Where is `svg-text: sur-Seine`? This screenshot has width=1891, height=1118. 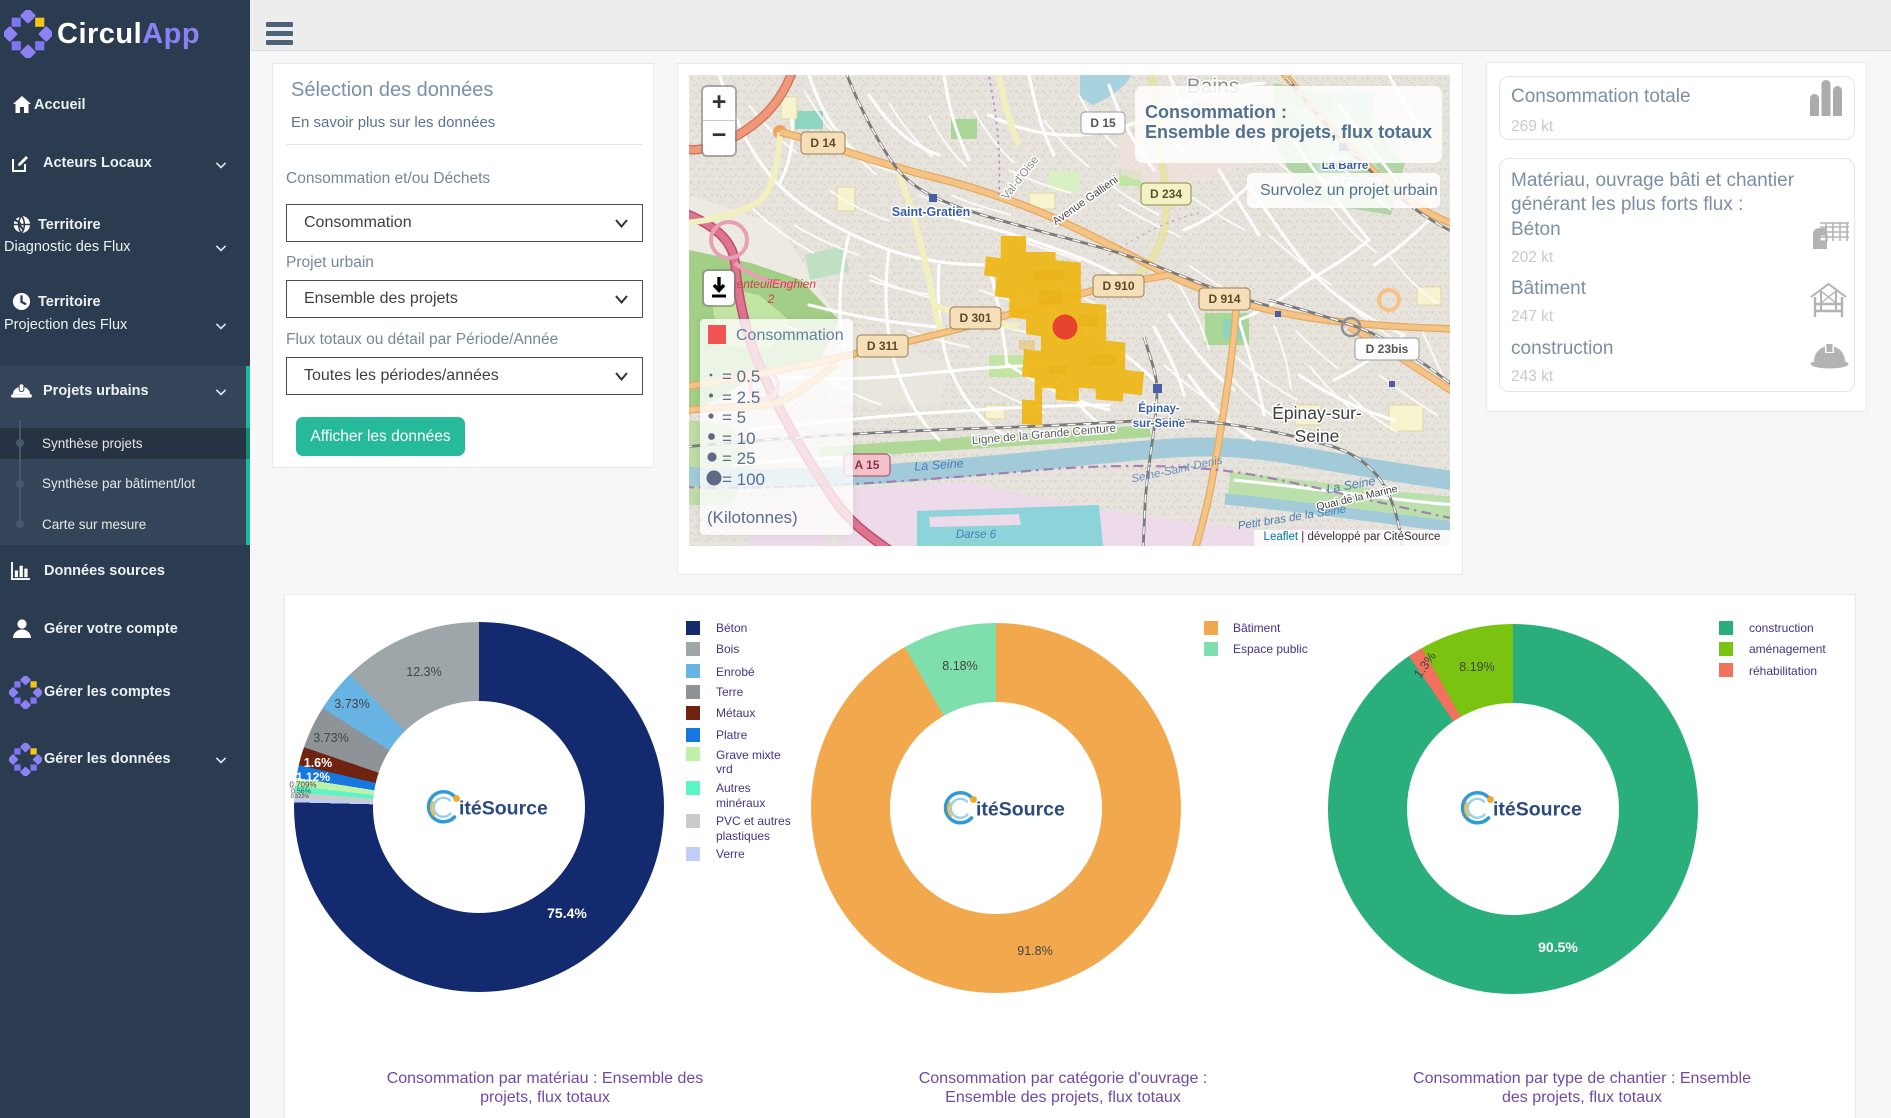 svg-text: sur-Seine is located at coordinates (1159, 424).